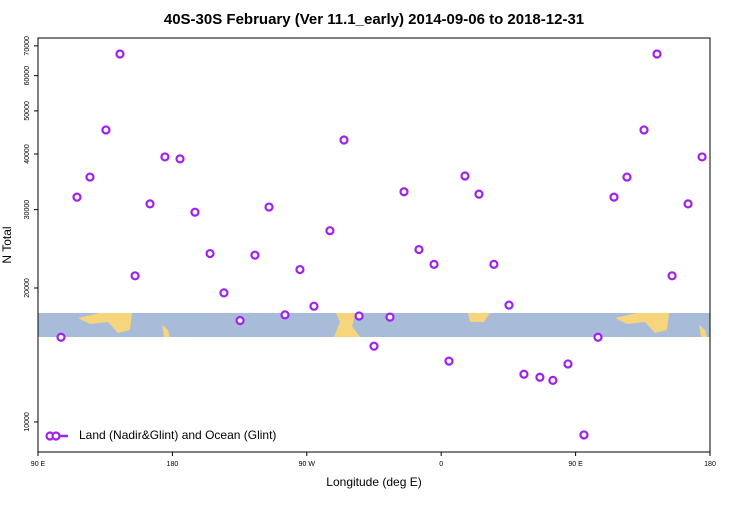  Describe the element at coordinates (307, 464) in the screenshot. I see `x-tick-label: 90 W` at that location.